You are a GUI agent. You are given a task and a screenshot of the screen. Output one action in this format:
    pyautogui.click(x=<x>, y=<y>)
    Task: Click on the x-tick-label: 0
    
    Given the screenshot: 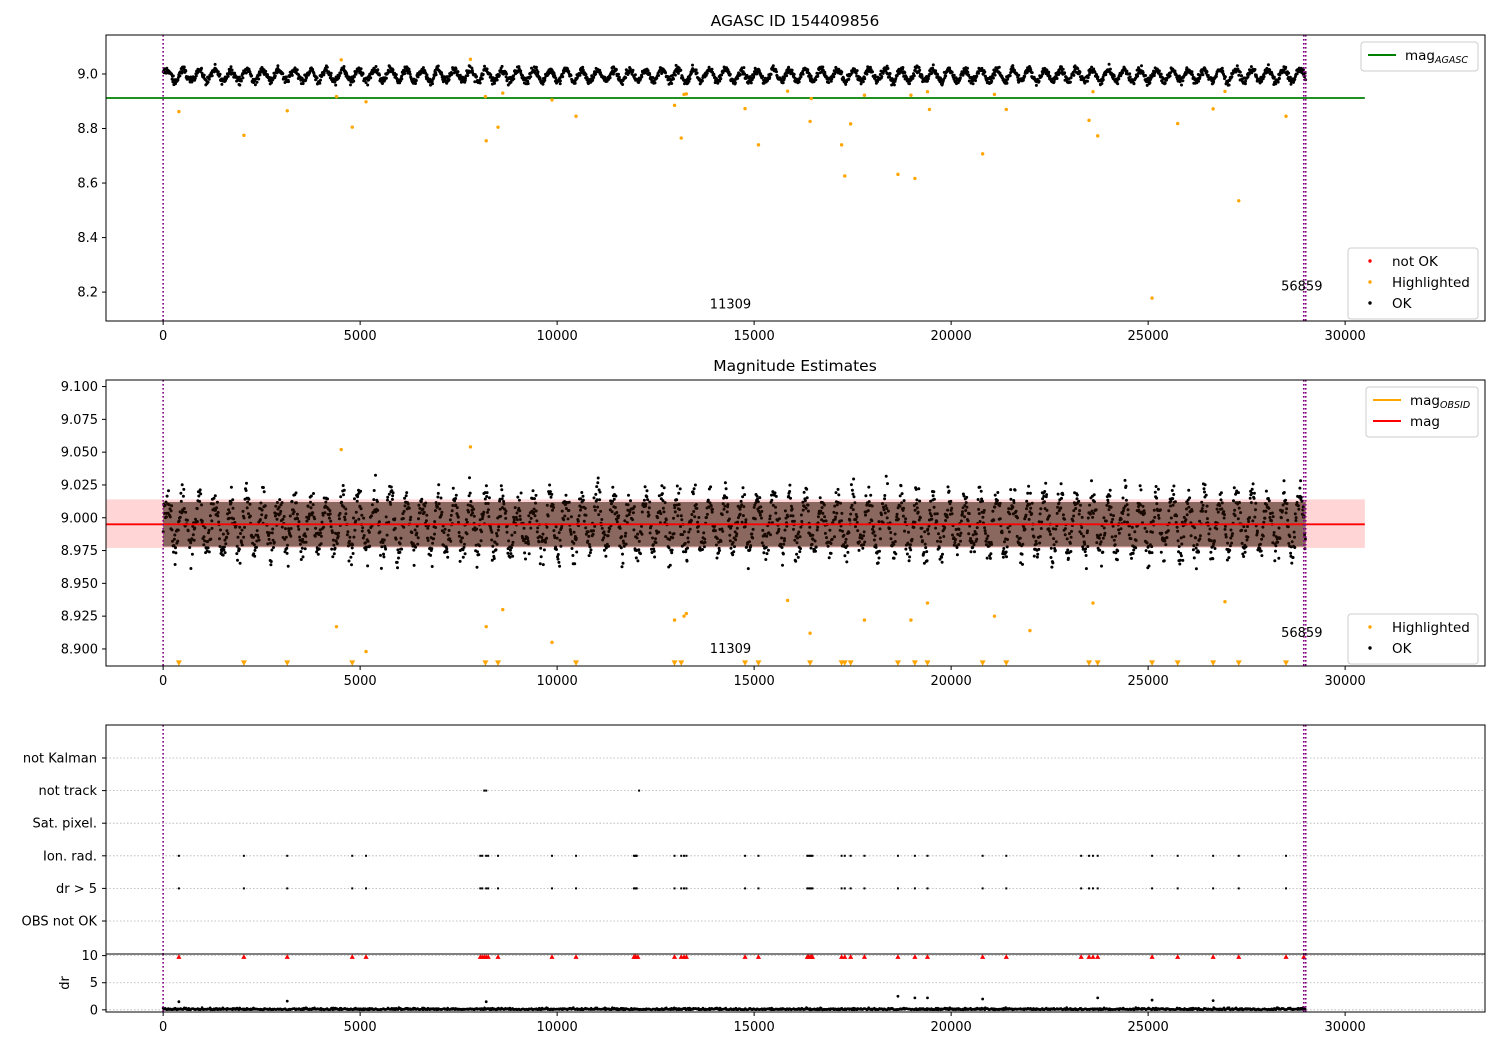 What is the action you would take?
    pyautogui.click(x=163, y=336)
    